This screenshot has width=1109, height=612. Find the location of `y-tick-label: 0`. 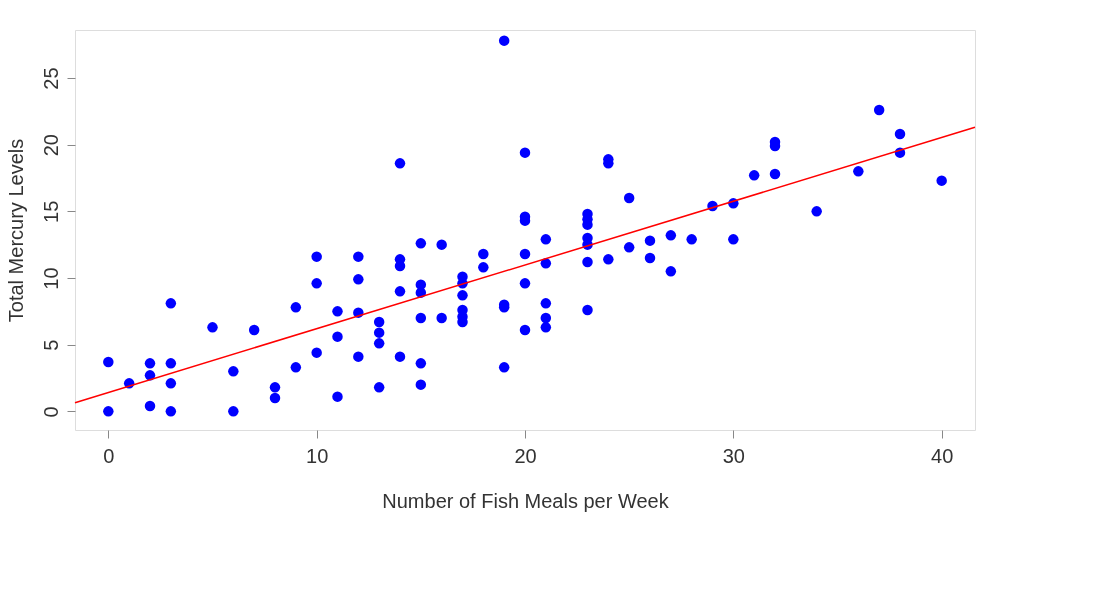

y-tick-label: 0 is located at coordinates (50, 412).